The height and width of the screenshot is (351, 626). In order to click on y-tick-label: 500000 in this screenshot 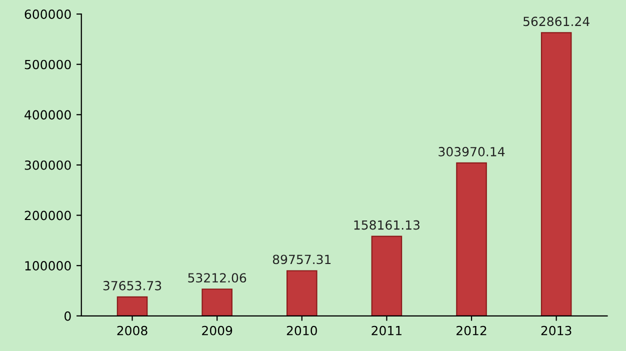, I will do `click(47, 65)`.